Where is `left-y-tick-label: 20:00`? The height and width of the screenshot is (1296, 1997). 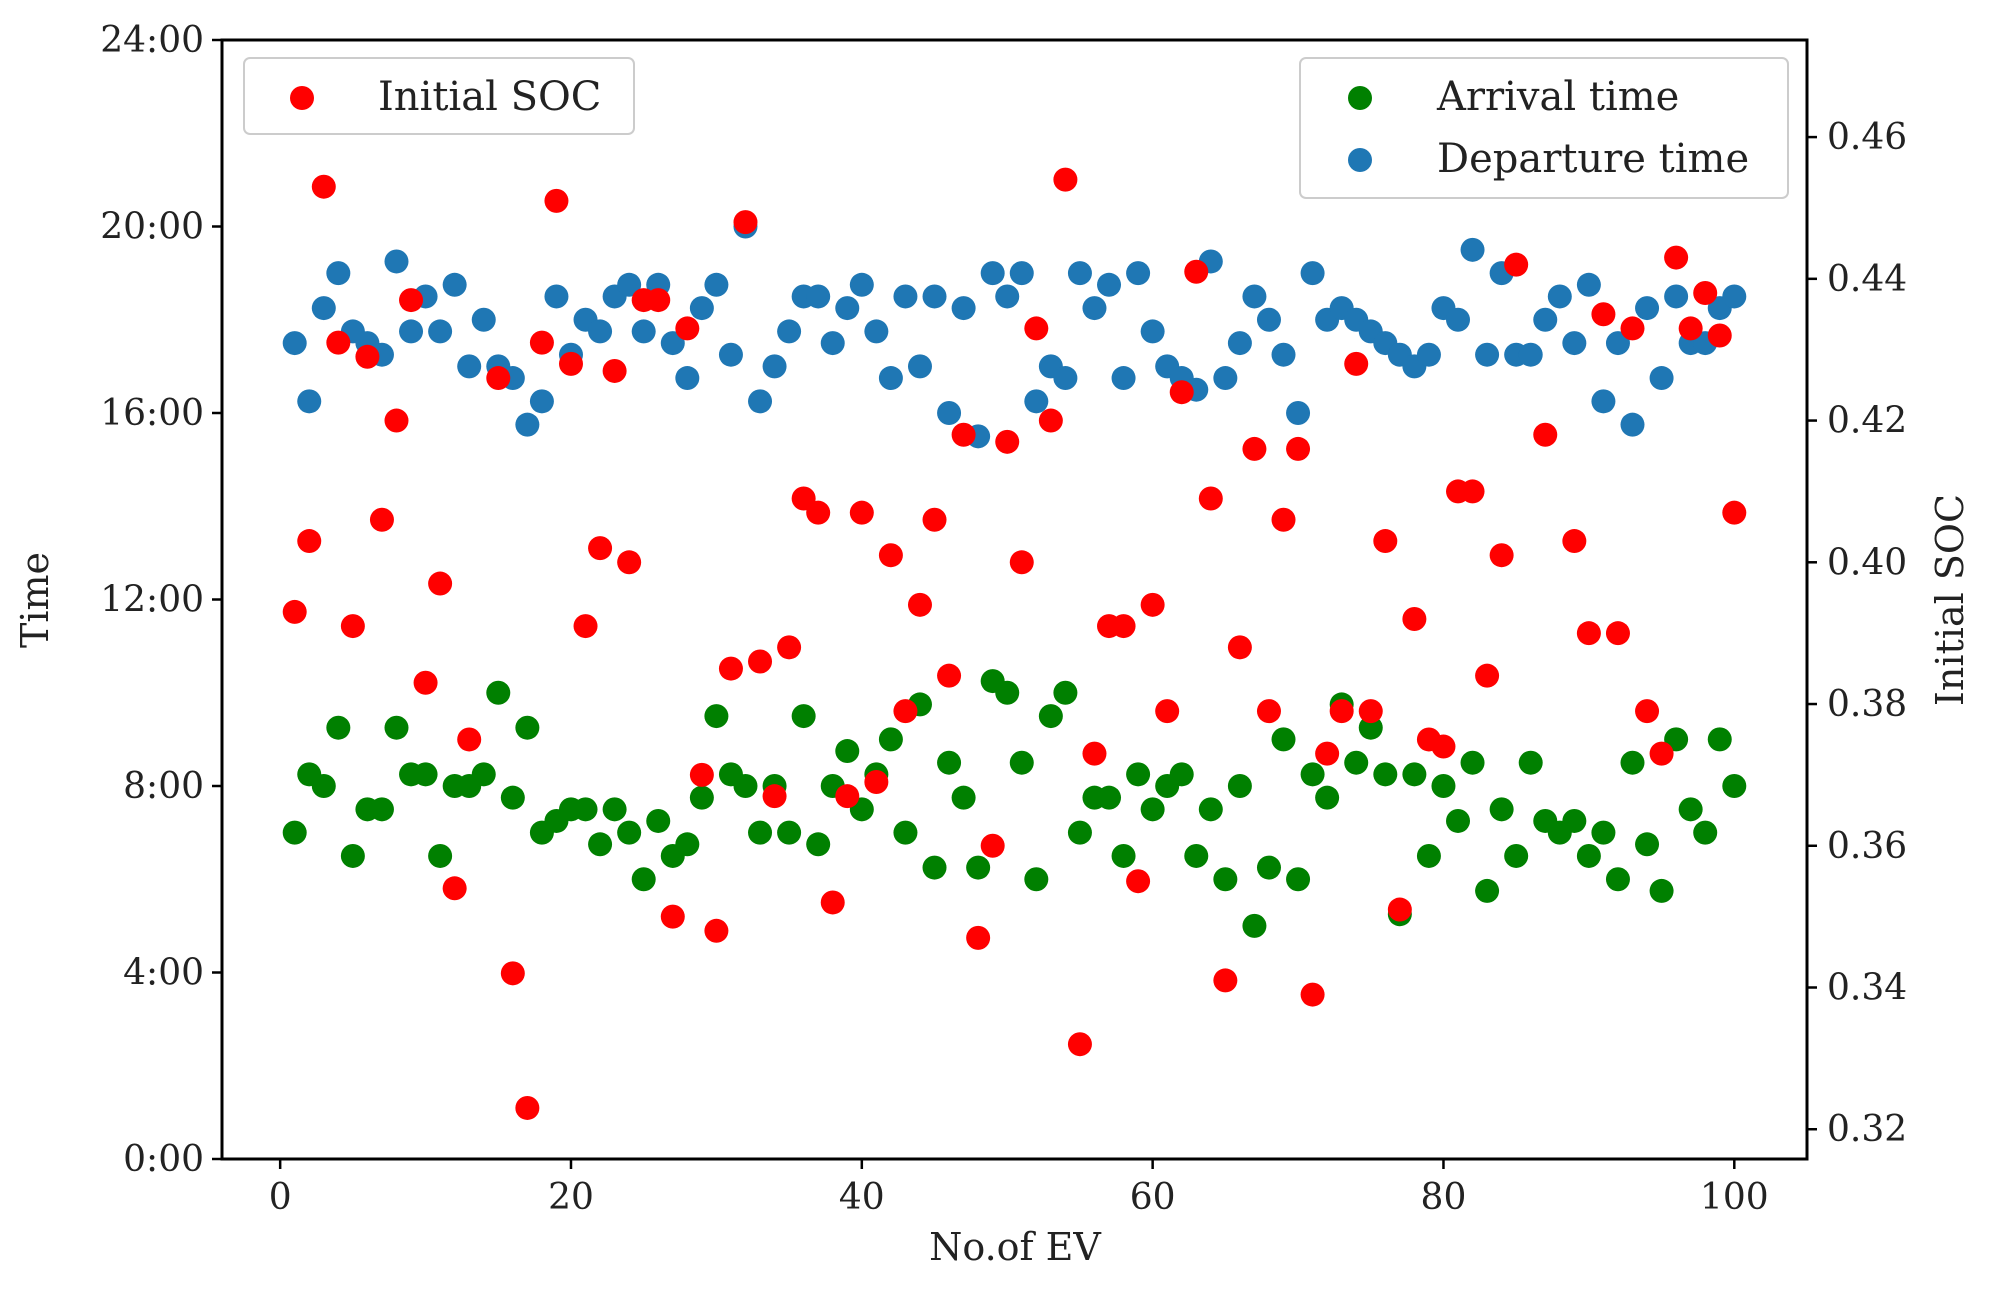
left-y-tick-label: 20:00 is located at coordinates (152, 227).